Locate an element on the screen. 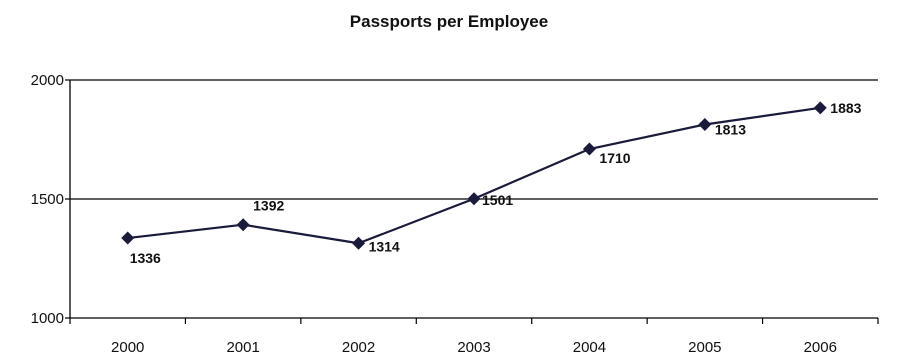 The image size is (899, 360). data-point-2005 is located at coordinates (705, 125).